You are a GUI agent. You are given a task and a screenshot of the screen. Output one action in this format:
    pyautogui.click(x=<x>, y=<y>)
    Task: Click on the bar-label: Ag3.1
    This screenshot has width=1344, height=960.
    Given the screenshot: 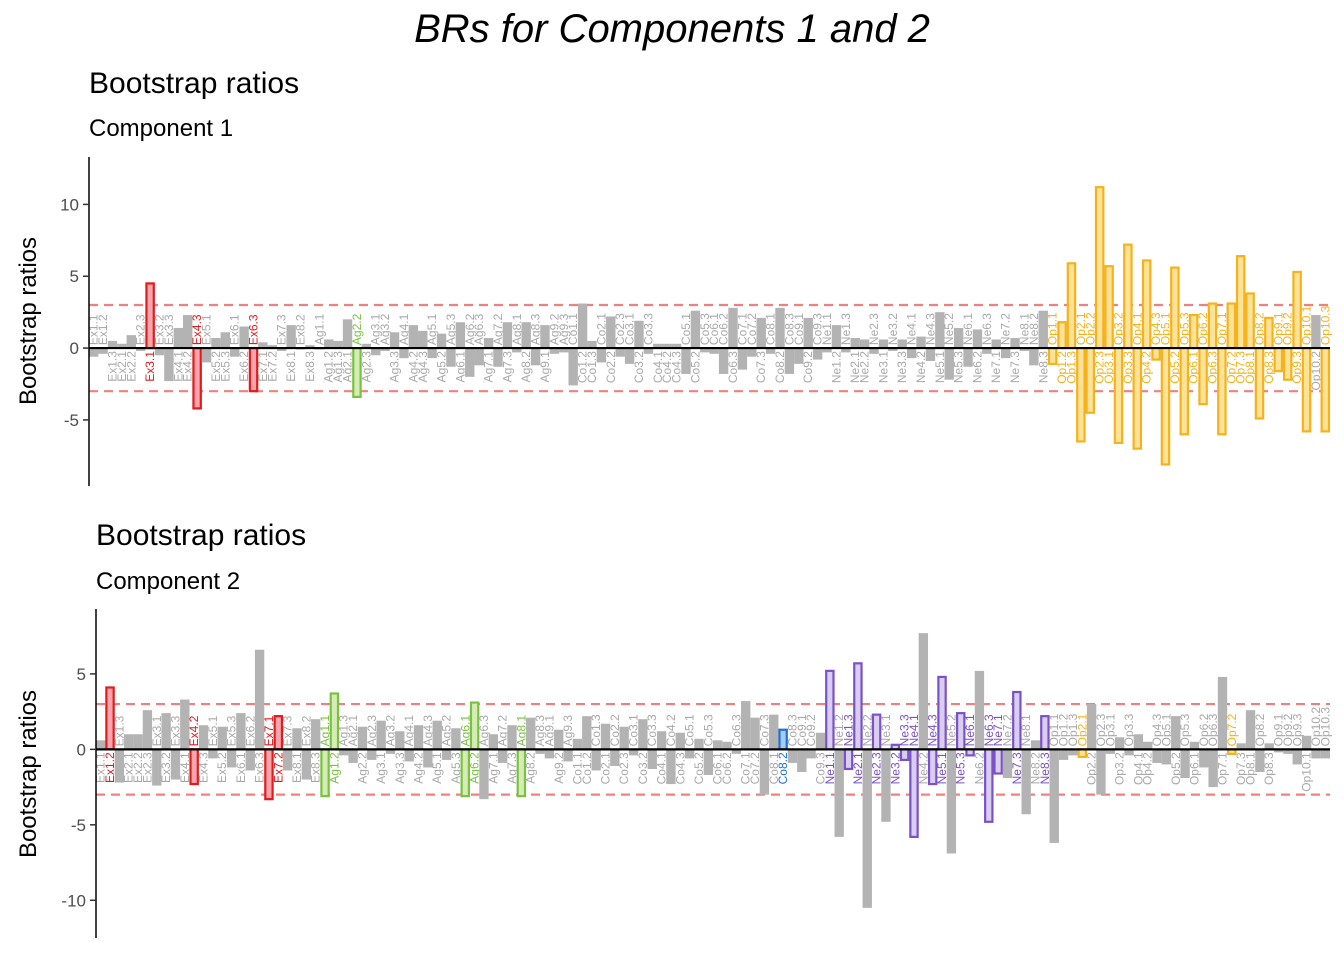 What is the action you would take?
    pyautogui.click(x=376, y=329)
    